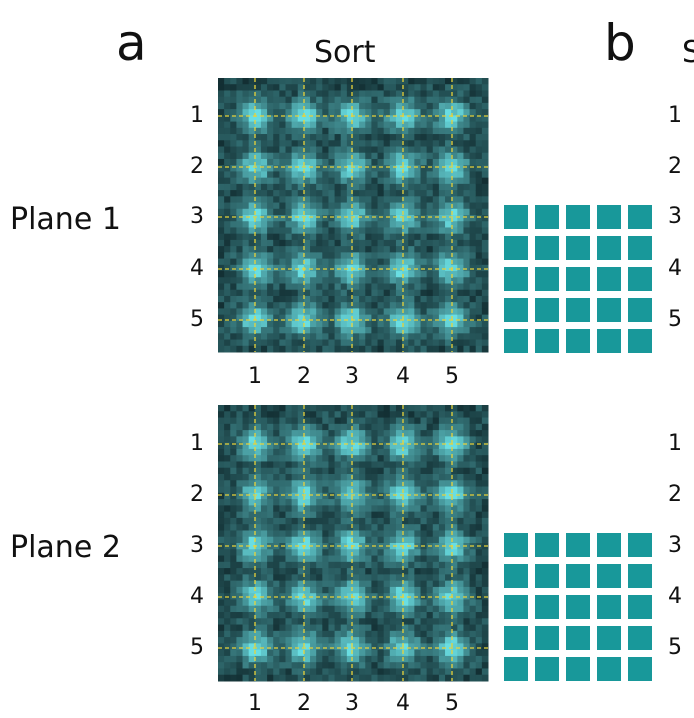 The height and width of the screenshot is (718, 694). Describe the element at coordinates (131, 43) in the screenshot. I see `panel-letter-a: a` at that location.